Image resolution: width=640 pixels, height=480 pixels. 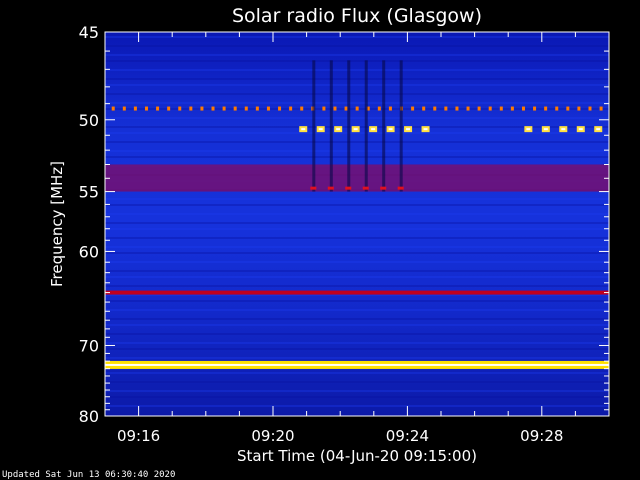 What do you see at coordinates (272, 436) in the screenshot?
I see `x-tick-label: 09:20` at bounding box center [272, 436].